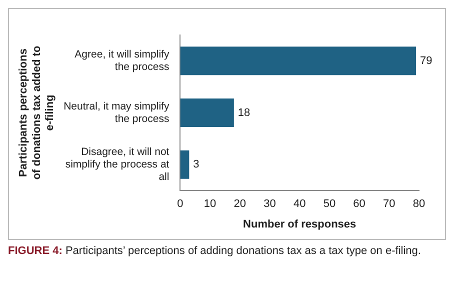 Image resolution: width=454 pixels, height=292 pixels. What do you see at coordinates (215, 251) in the screenshot?
I see `caption: FIGURE 4: Participants’ perceptions of adding donations tax as a tax type on e-filing.` at bounding box center [215, 251].